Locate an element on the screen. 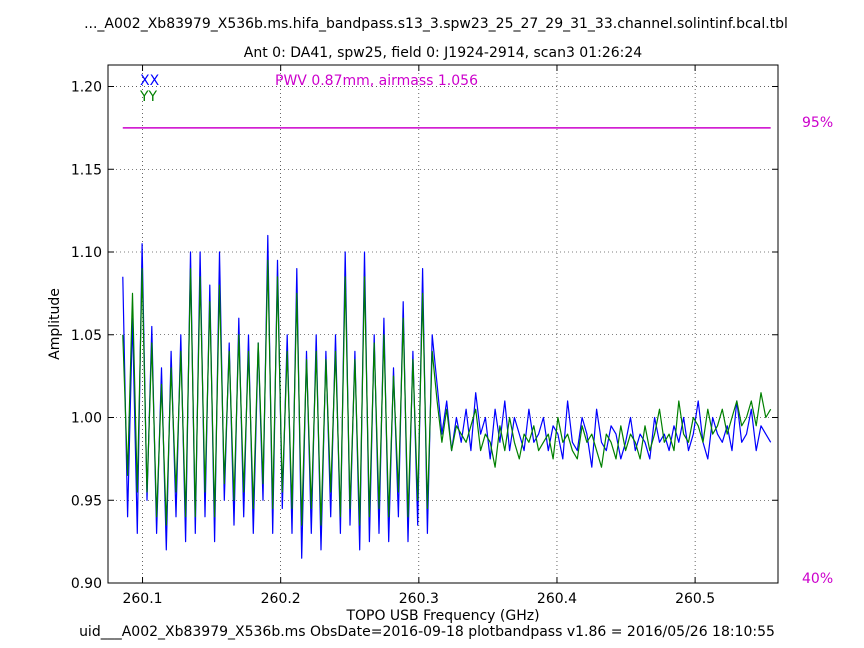 This screenshot has height=648, width=864. x-tick-label: 260.4 is located at coordinates (557, 599).